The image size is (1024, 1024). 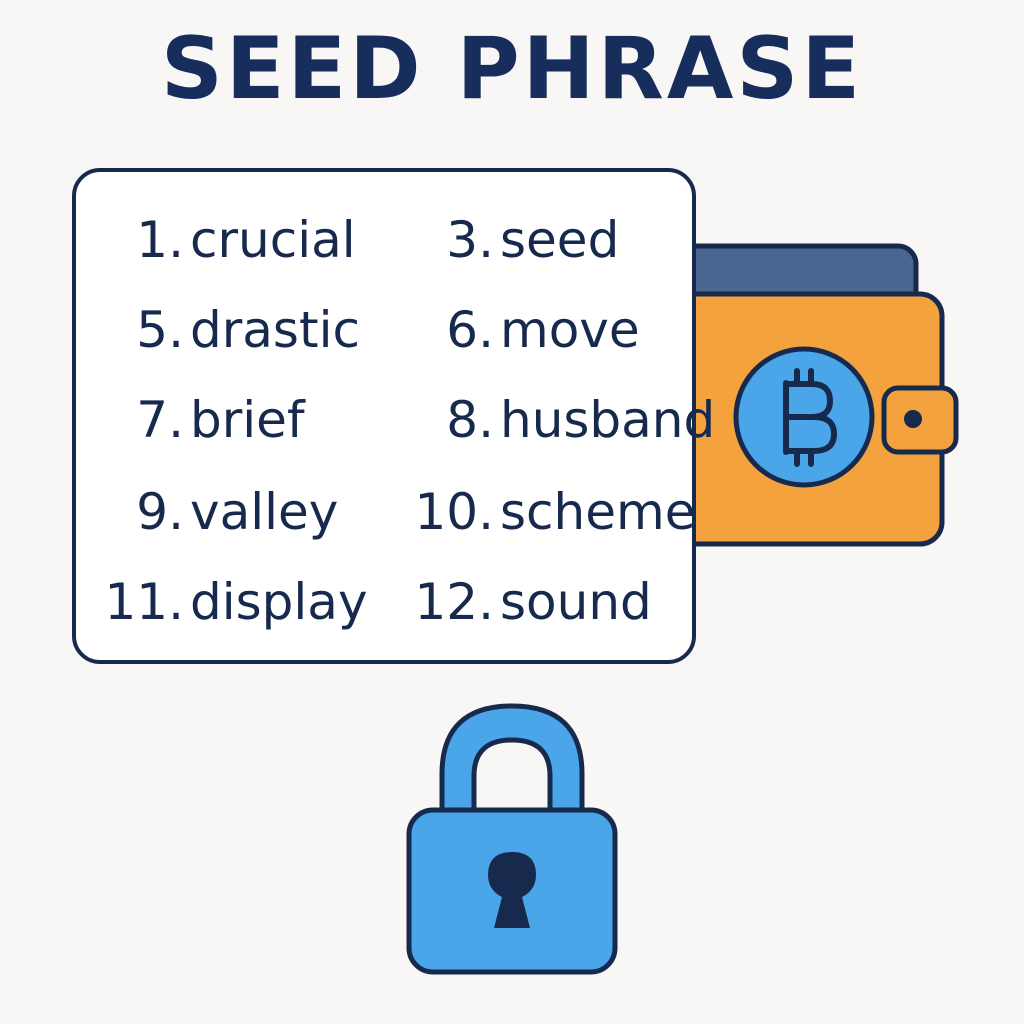 What do you see at coordinates (804, 417) in the screenshot?
I see `bitcoin-icon` at bounding box center [804, 417].